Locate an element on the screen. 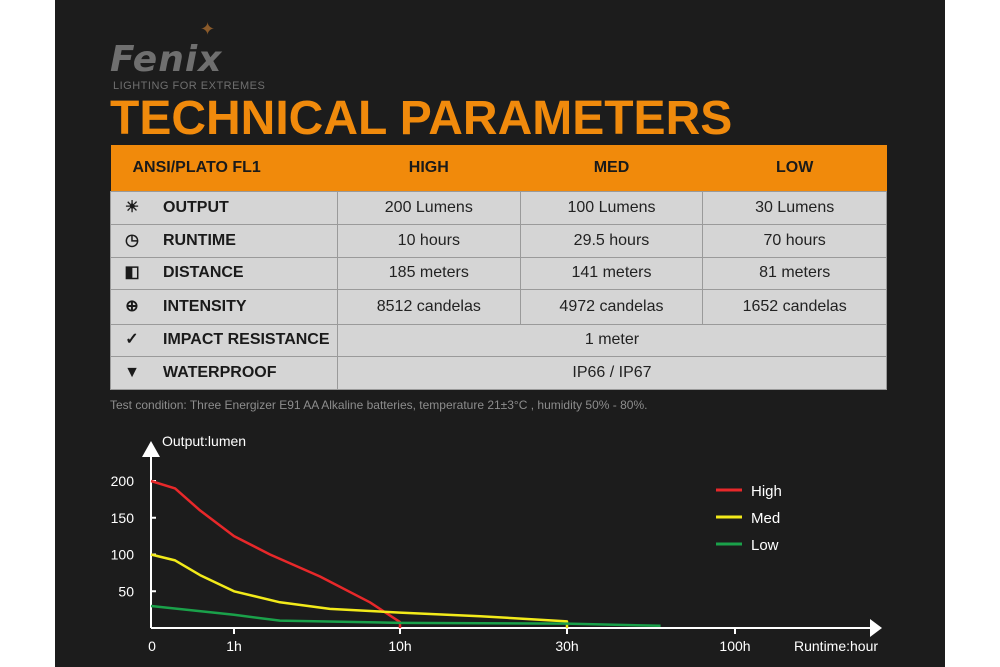 Image resolution: width=1000 pixels, height=667 pixels. legend-label: Low is located at coordinates (765, 545).